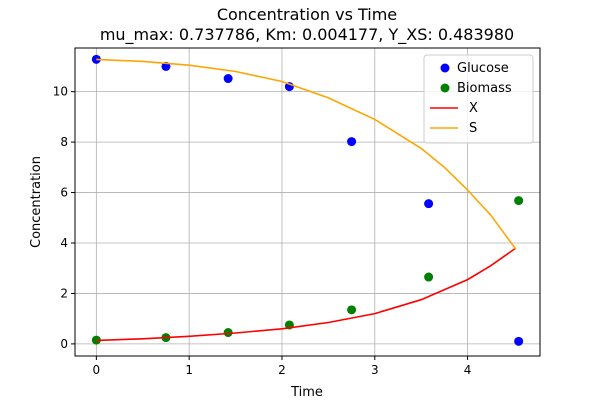  I want to click on legend-marker-biomass, so click(445, 88).